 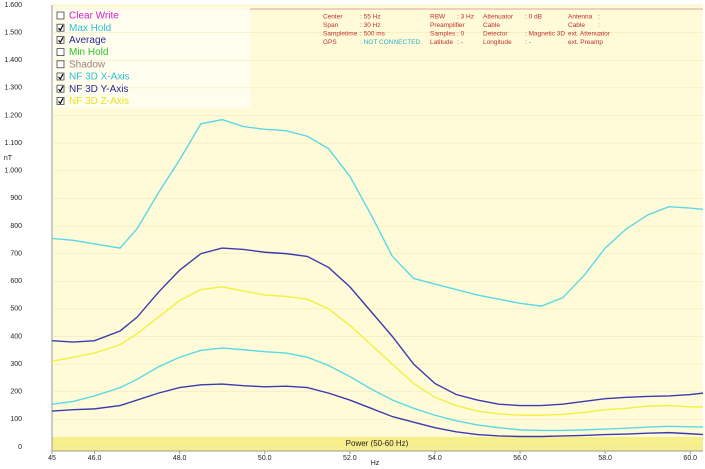 I want to click on y-tick-label: 1.000, so click(x=13, y=171).